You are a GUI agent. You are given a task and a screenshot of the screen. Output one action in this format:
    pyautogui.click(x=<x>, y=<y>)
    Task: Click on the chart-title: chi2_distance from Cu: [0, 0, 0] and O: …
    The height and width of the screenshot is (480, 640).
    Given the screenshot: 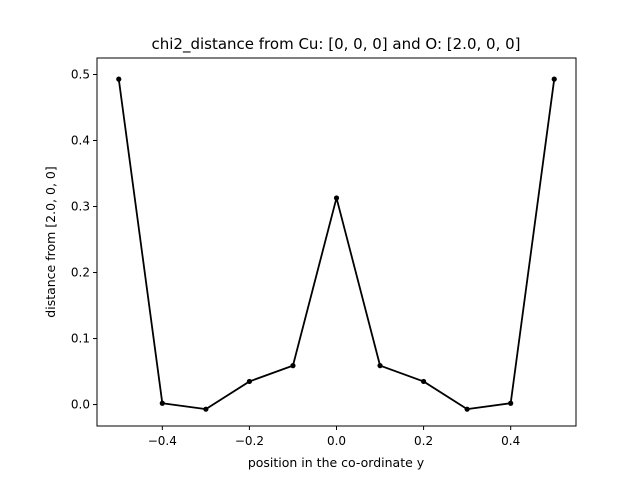 What is the action you would take?
    pyautogui.click(x=335, y=44)
    